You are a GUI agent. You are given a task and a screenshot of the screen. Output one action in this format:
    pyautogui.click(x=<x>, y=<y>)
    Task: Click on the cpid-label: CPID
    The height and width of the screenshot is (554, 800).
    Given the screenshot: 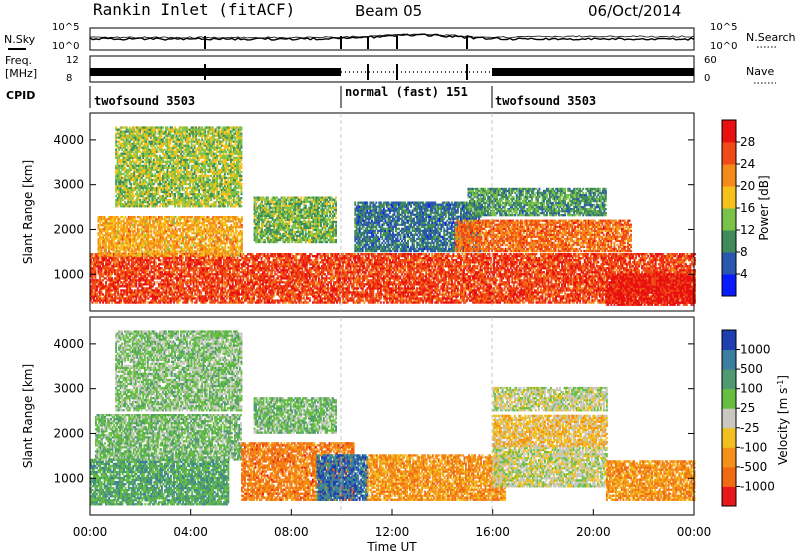 What is the action you would take?
    pyautogui.click(x=20, y=95)
    